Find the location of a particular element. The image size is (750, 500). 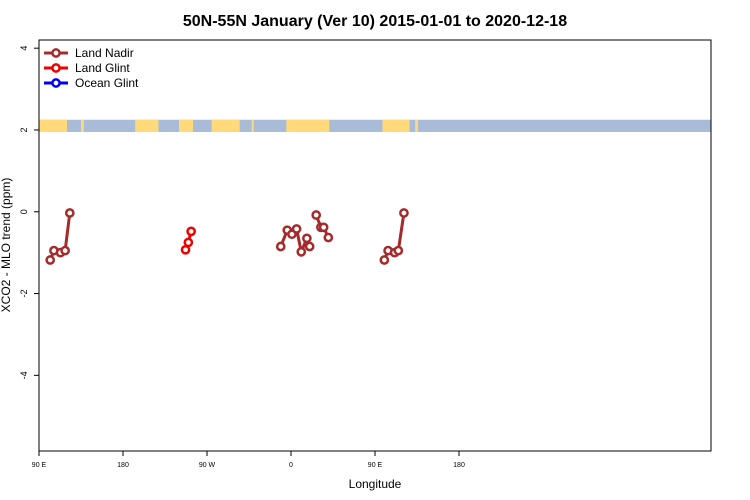

y-axis: 4 2 0 -2 -4 is located at coordinates (29, 212).